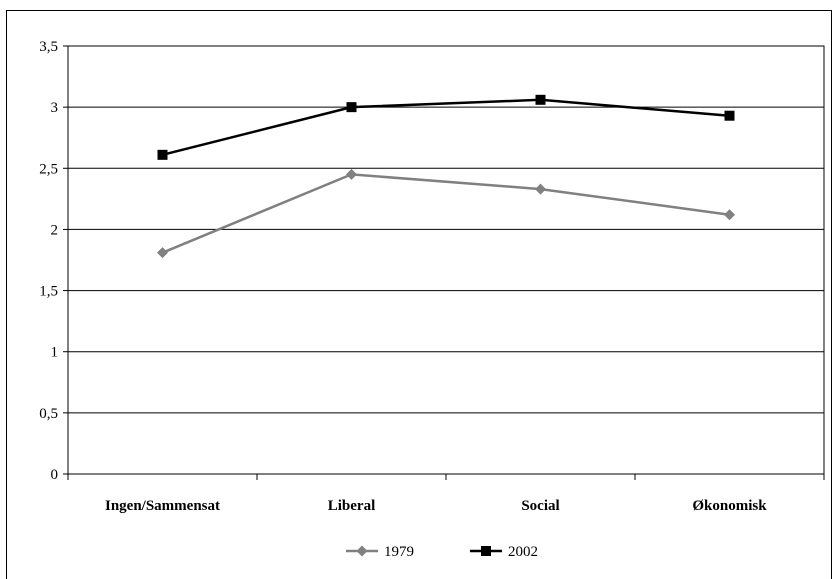 The image size is (836, 579). Describe the element at coordinates (162, 506) in the screenshot. I see `x-tick-label: Ingen/Sammensat` at that location.